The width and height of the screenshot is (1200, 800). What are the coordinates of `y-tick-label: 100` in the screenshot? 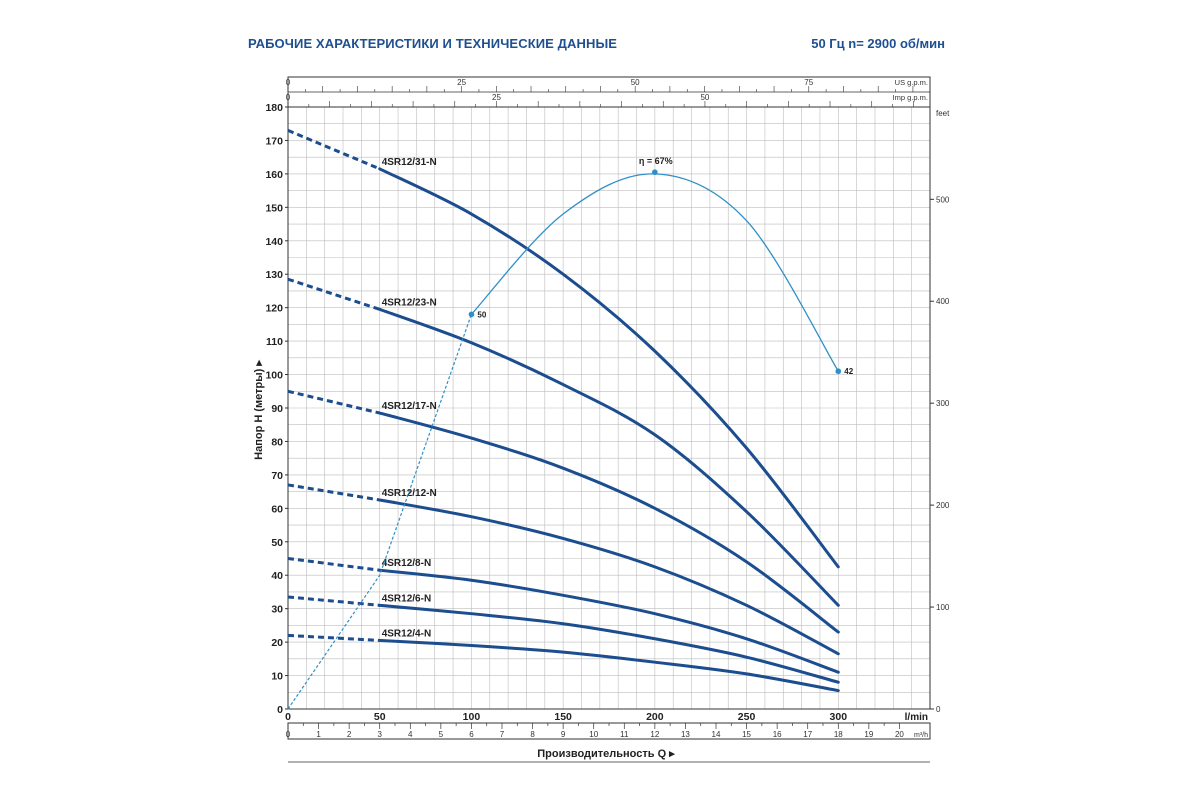 It's located at (274, 376).